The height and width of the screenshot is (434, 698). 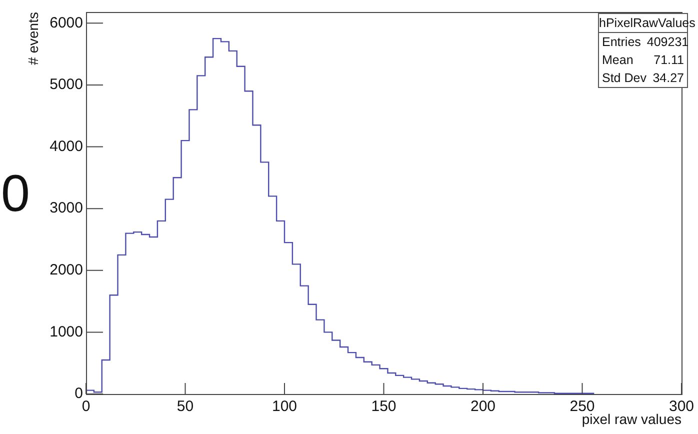 I want to click on annotation: Mean, so click(x=618, y=60).